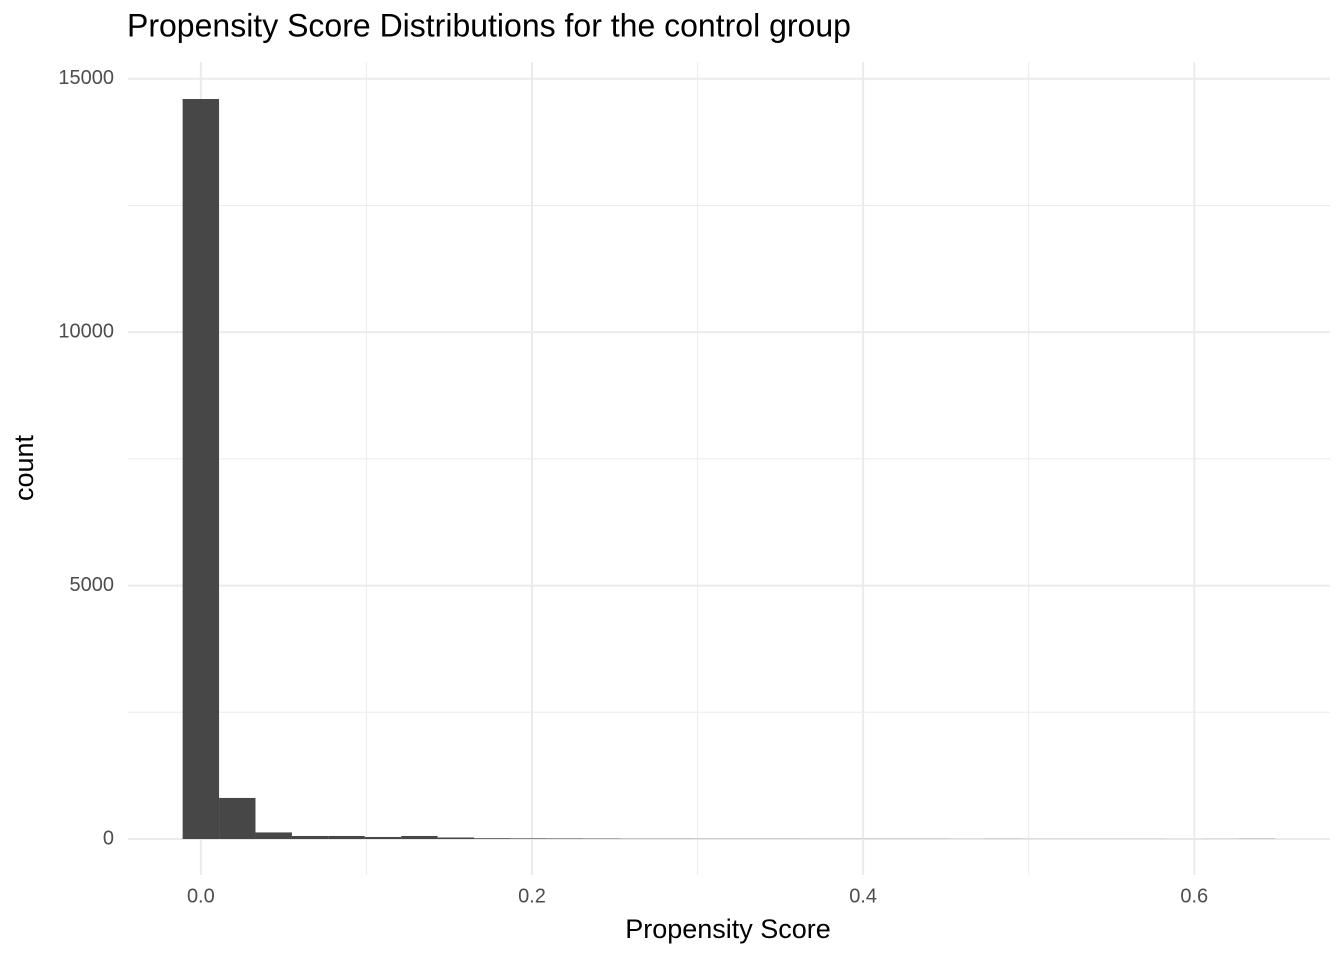 The width and height of the screenshot is (1344, 960). I want to click on x-tick-label: 0.4, so click(863, 896).